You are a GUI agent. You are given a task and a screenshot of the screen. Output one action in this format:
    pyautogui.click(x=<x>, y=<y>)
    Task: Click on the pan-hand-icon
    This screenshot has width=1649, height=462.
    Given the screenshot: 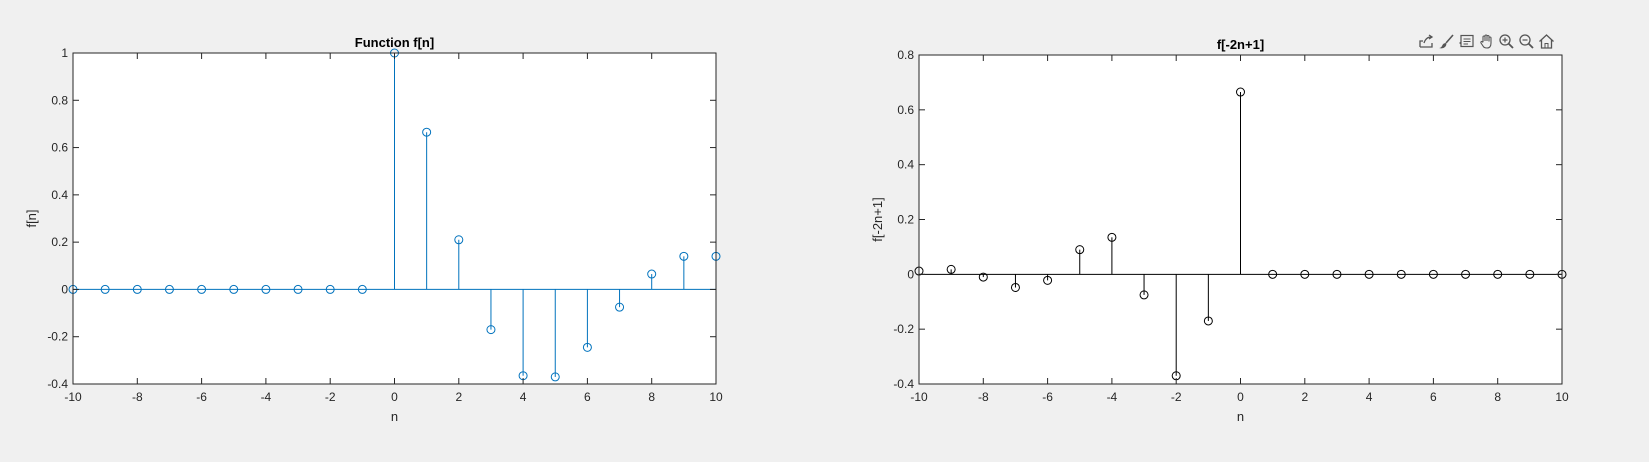 What is the action you would take?
    pyautogui.click(x=1486, y=41)
    